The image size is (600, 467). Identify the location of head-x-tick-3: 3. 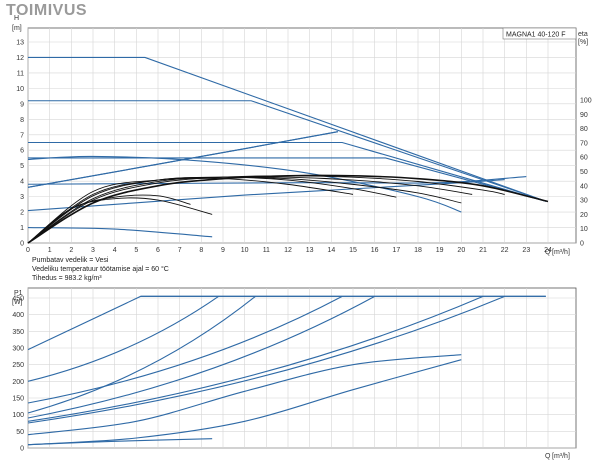
(93, 250).